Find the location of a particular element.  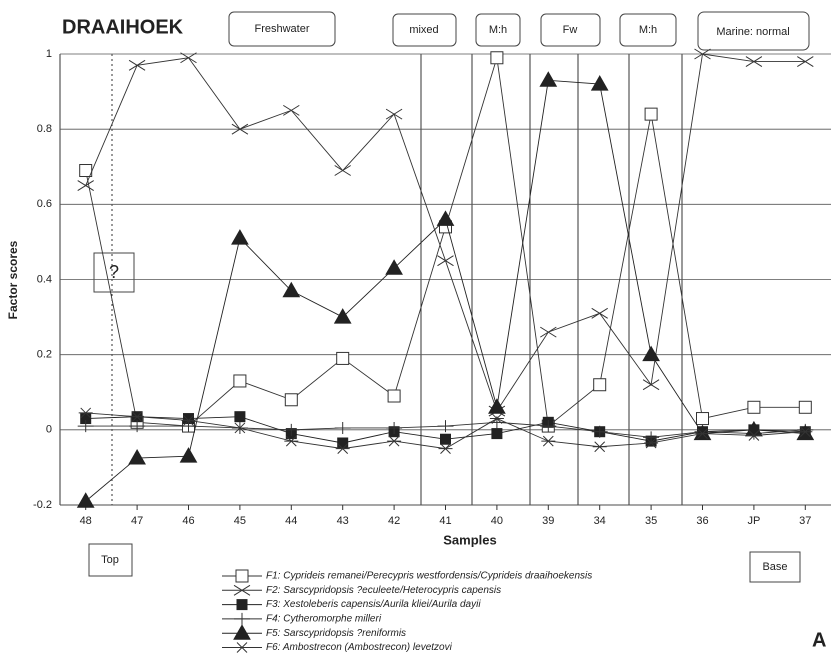

chart-title: DRAAIHOEK is located at coordinates (123, 27).